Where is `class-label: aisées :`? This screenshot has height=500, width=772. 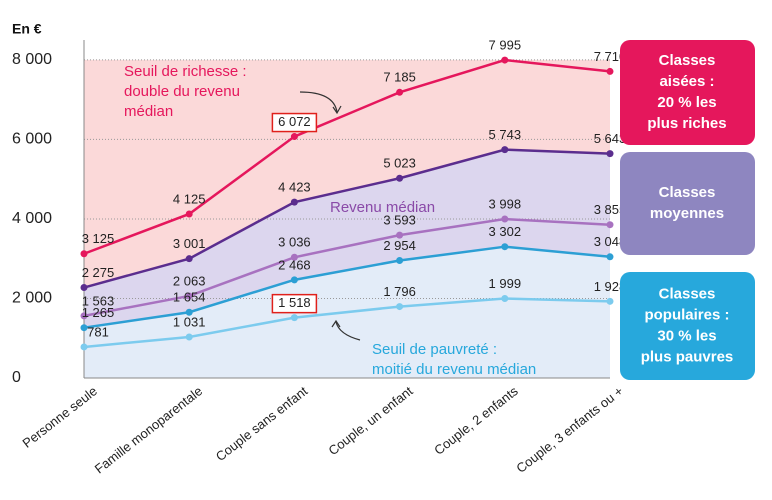
class-label: aisées : is located at coordinates (686, 81).